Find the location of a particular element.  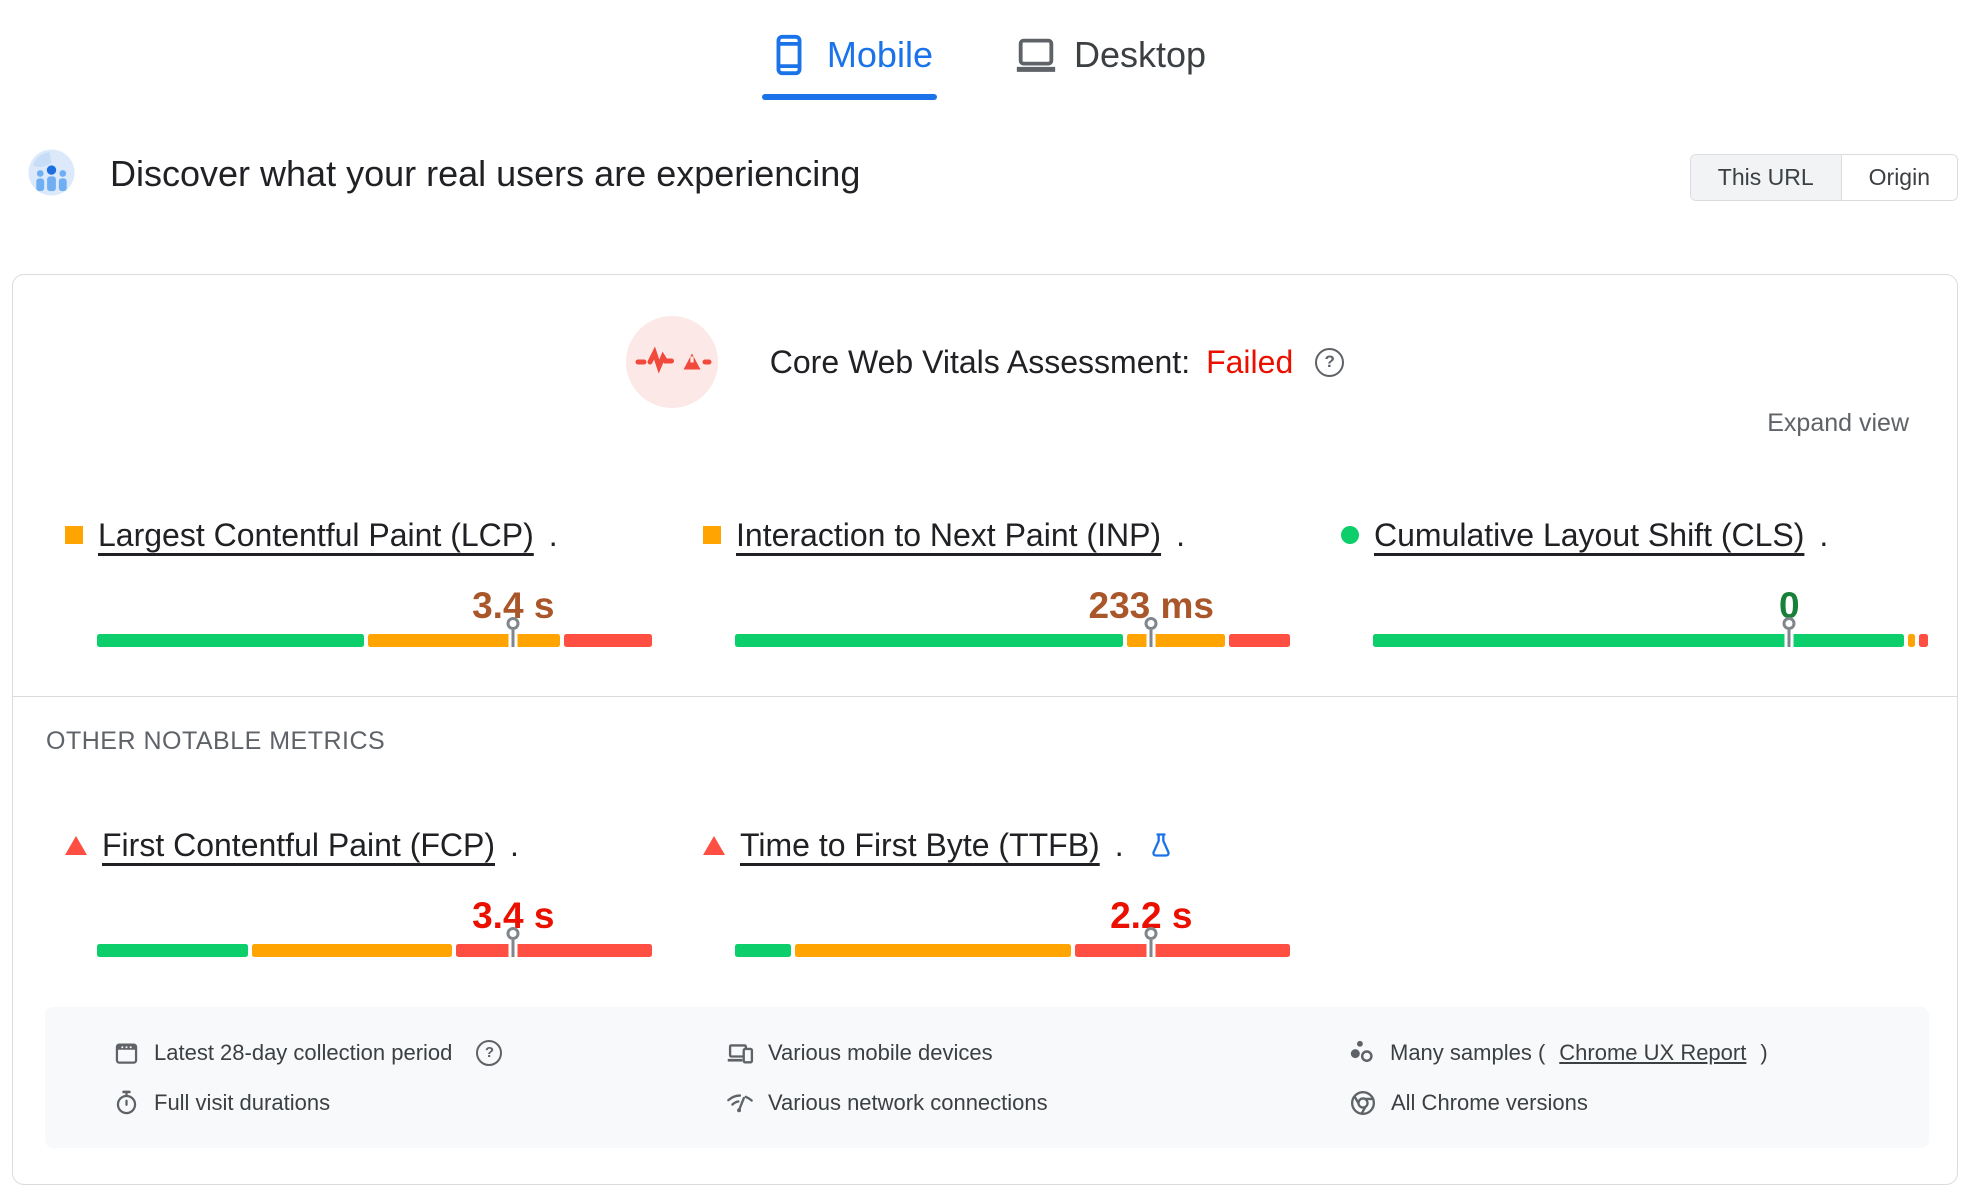

network-item: Various network connections is located at coordinates (1037, 1103).